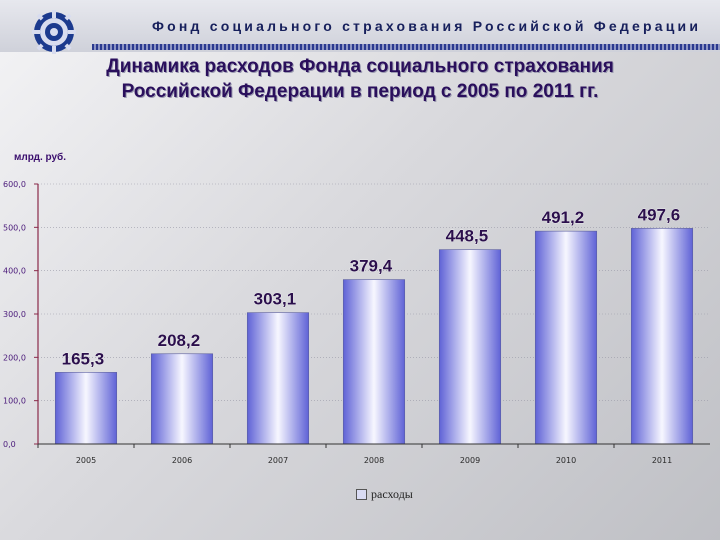  What do you see at coordinates (374, 362) in the screenshot?
I see `bar-2008` at bounding box center [374, 362].